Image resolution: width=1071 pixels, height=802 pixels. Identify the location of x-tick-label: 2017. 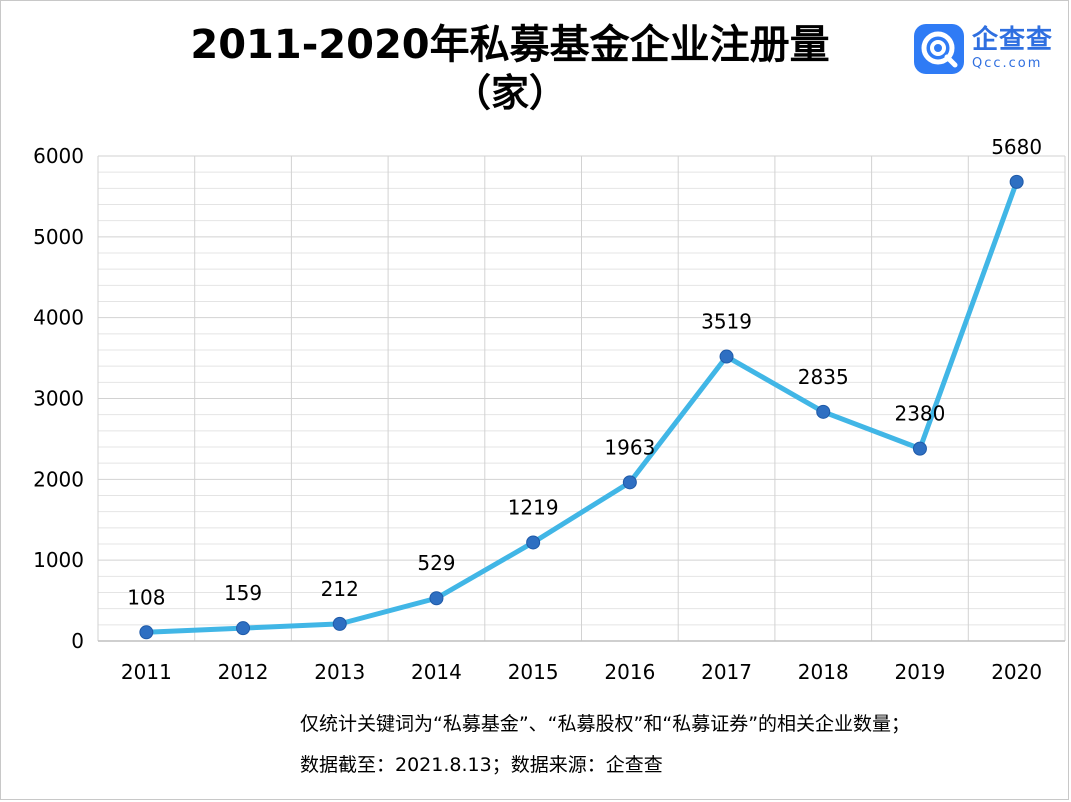
(726, 672).